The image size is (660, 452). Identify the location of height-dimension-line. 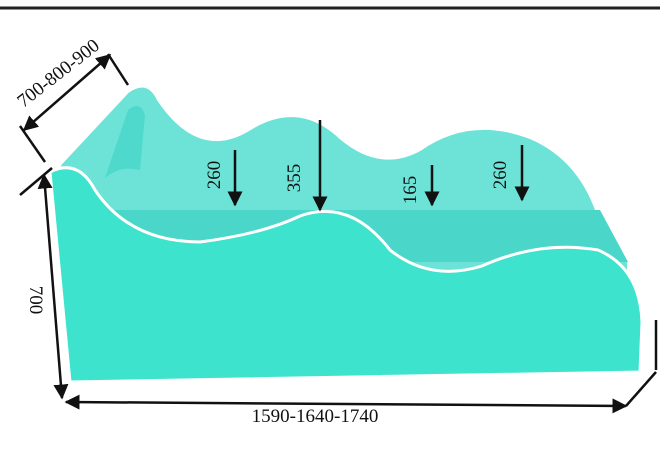
(53, 286).